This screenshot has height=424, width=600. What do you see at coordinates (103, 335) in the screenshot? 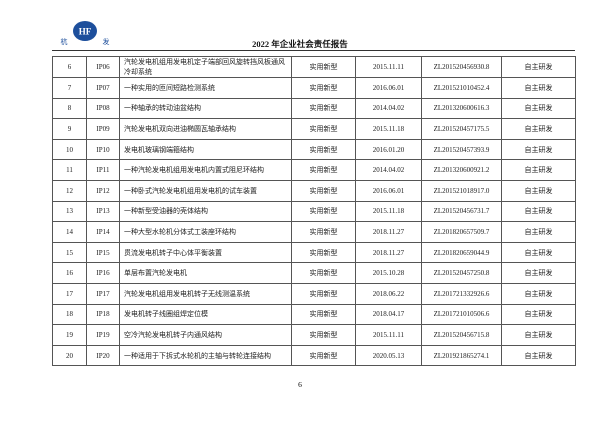
I see `code: IP19` at bounding box center [103, 335].